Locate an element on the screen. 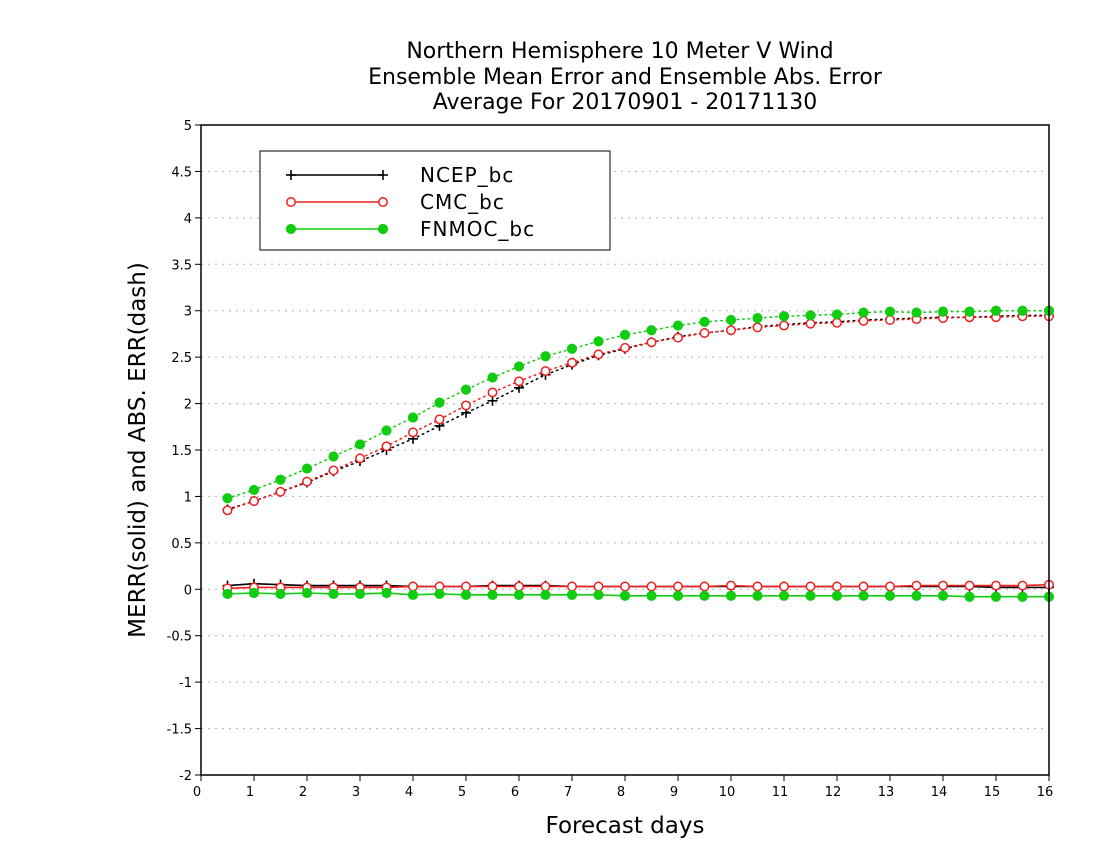 The height and width of the screenshot is (850, 1100). legend: NCEP_bc CMC_bc FNMOC_bc is located at coordinates (435, 200).